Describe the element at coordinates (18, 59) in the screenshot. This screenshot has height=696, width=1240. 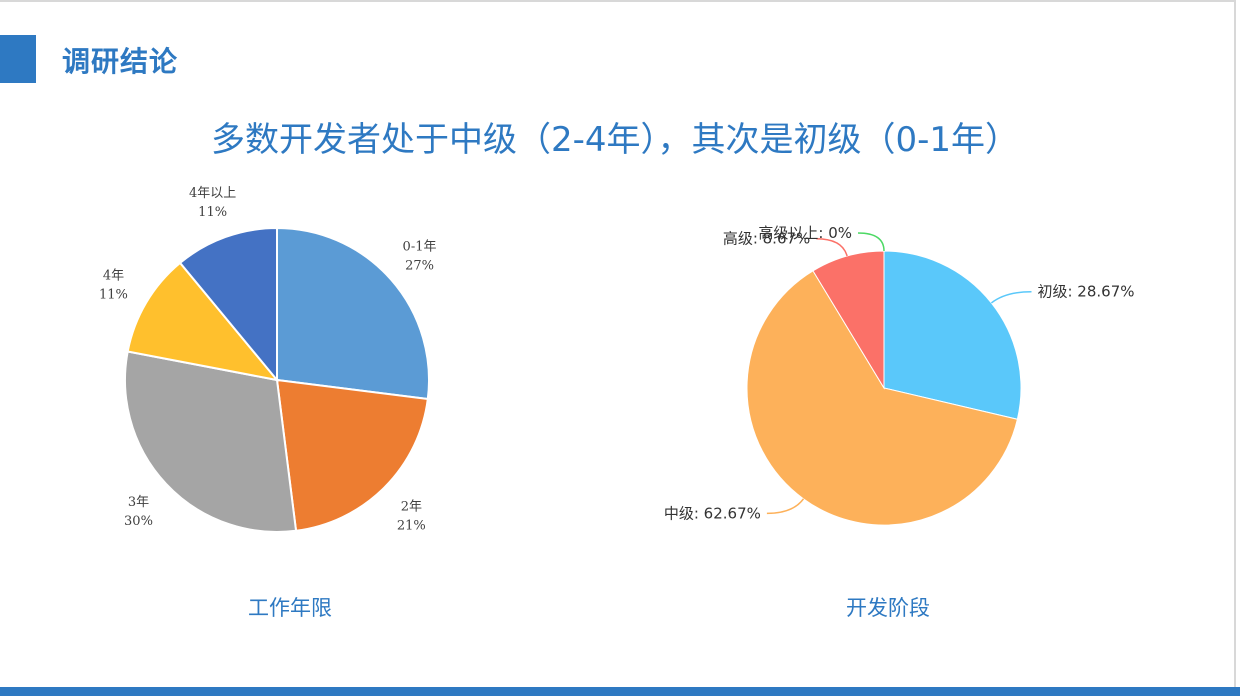
I see `title-accent-block` at that location.